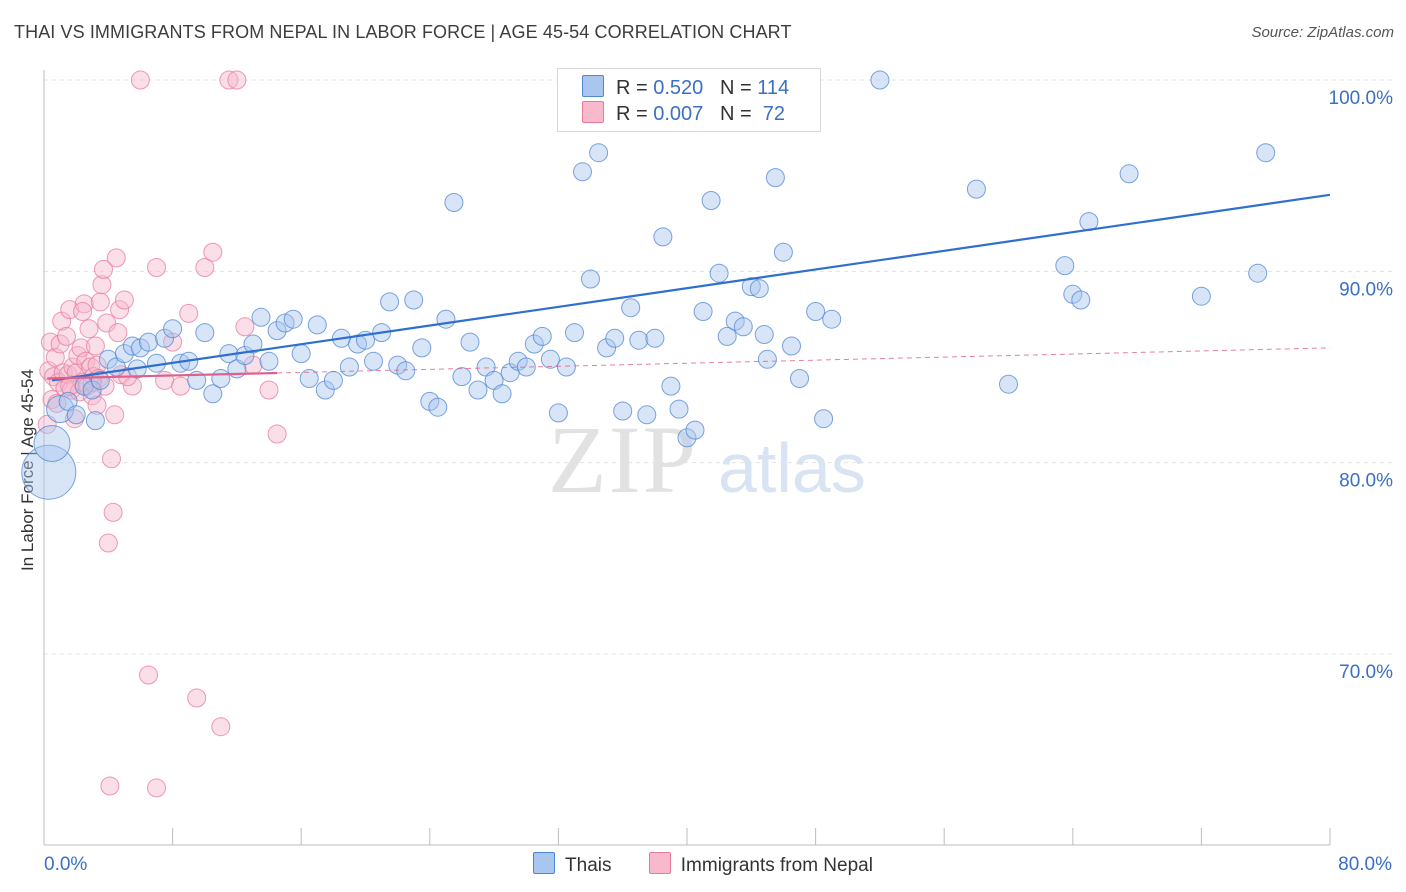 Image resolution: width=1406 pixels, height=892 pixels. I want to click on legend-item-nepal: Immigrants from Nepal, so click(760, 864).